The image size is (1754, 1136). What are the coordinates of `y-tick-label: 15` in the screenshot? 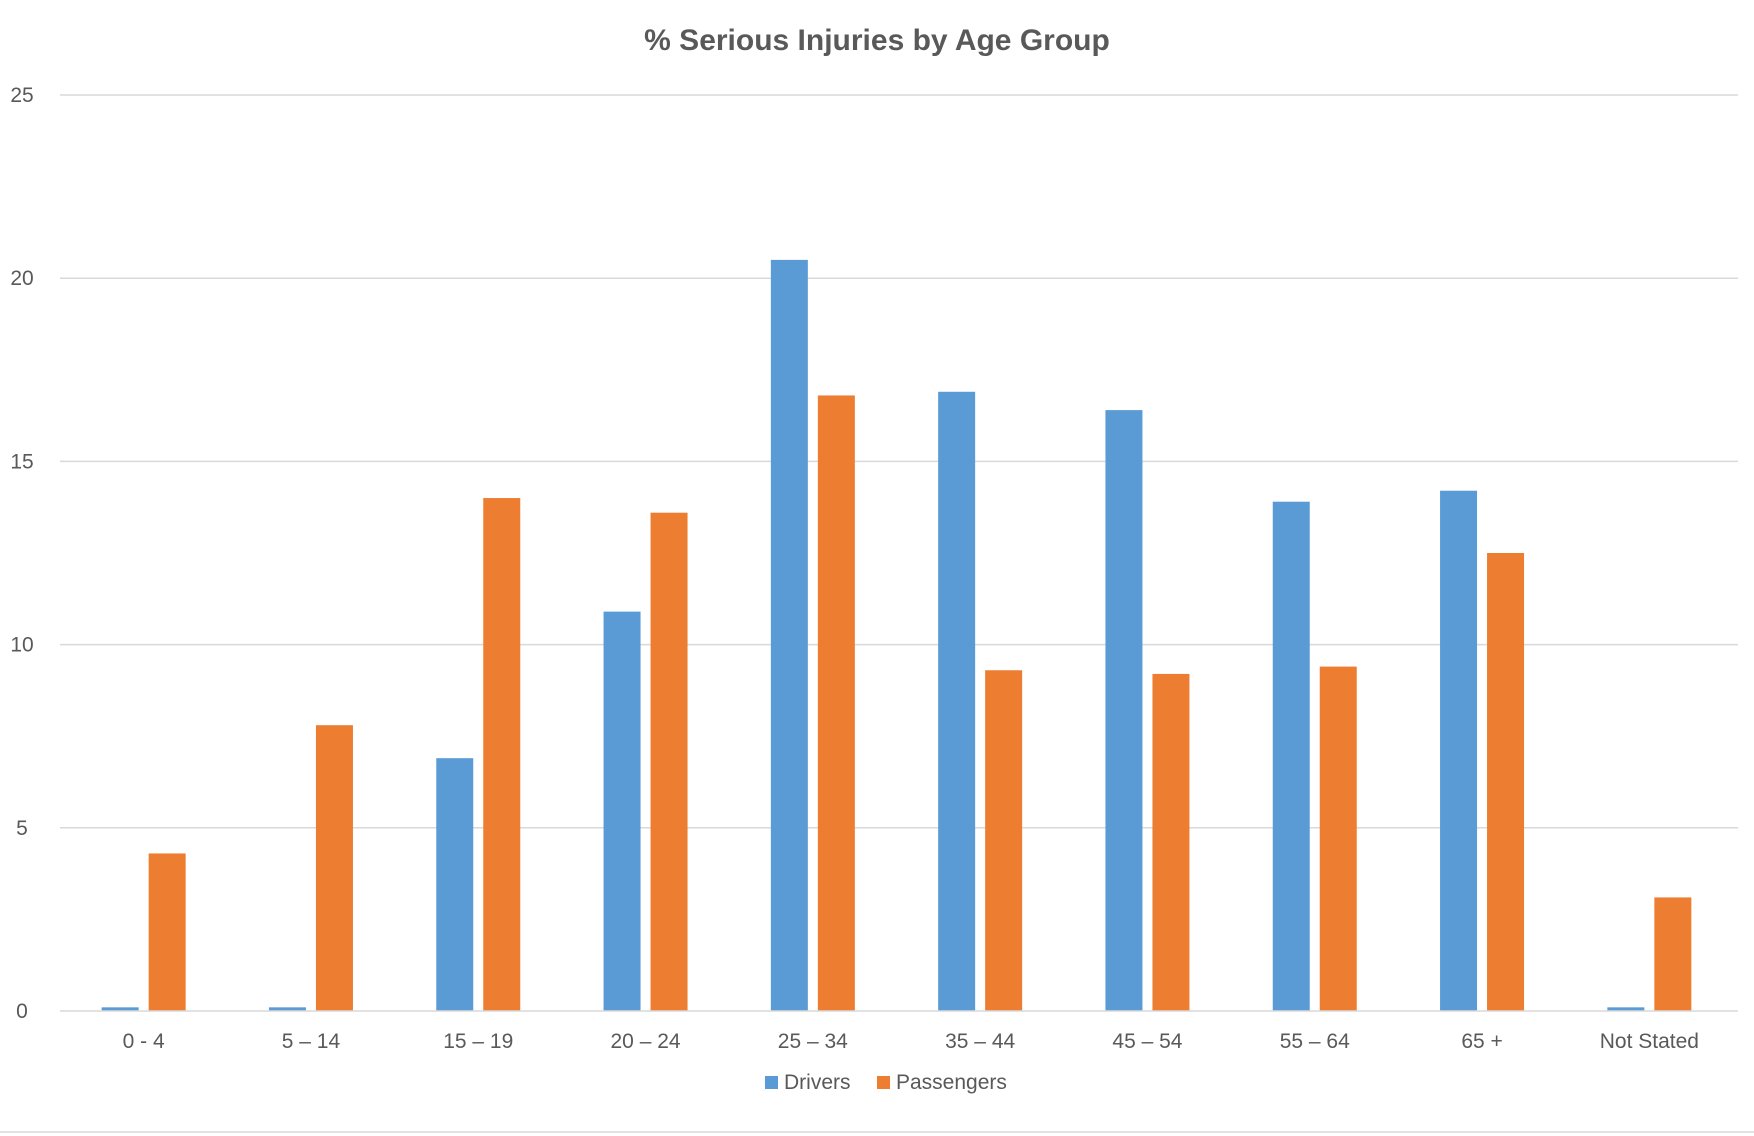 It's located at (21, 461).